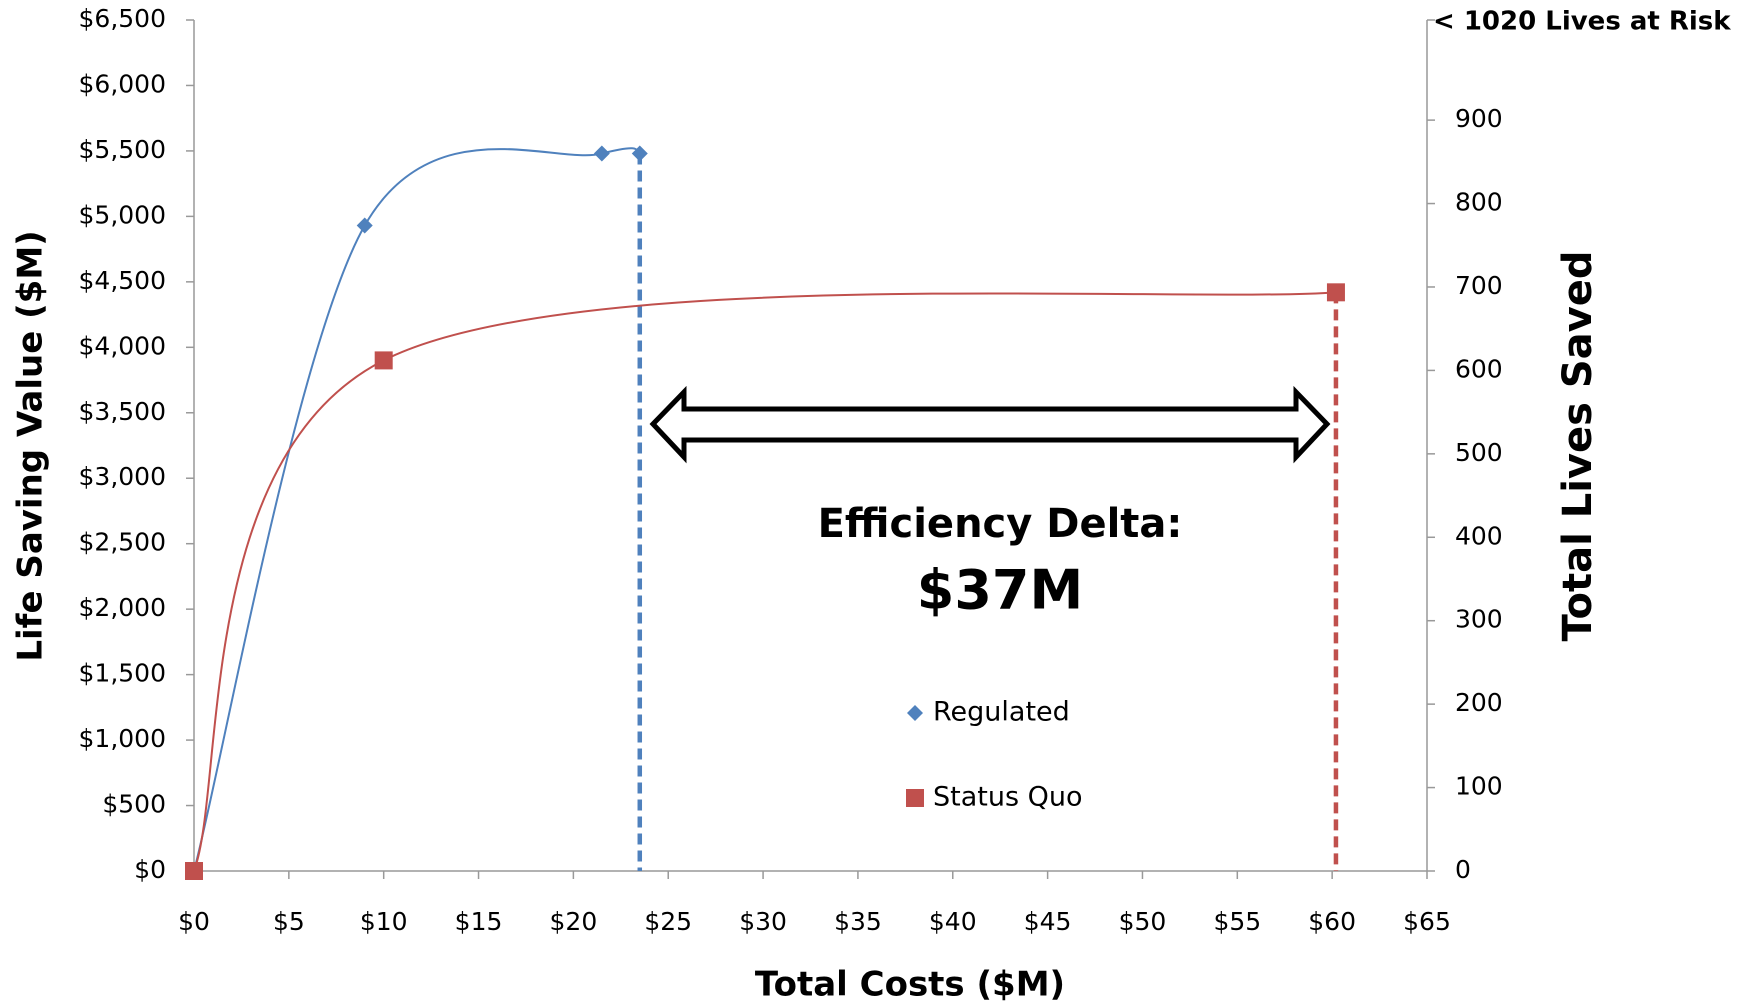 This screenshot has width=1750, height=1008. What do you see at coordinates (953, 921) in the screenshot?
I see `x-tick-label: $40` at bounding box center [953, 921].